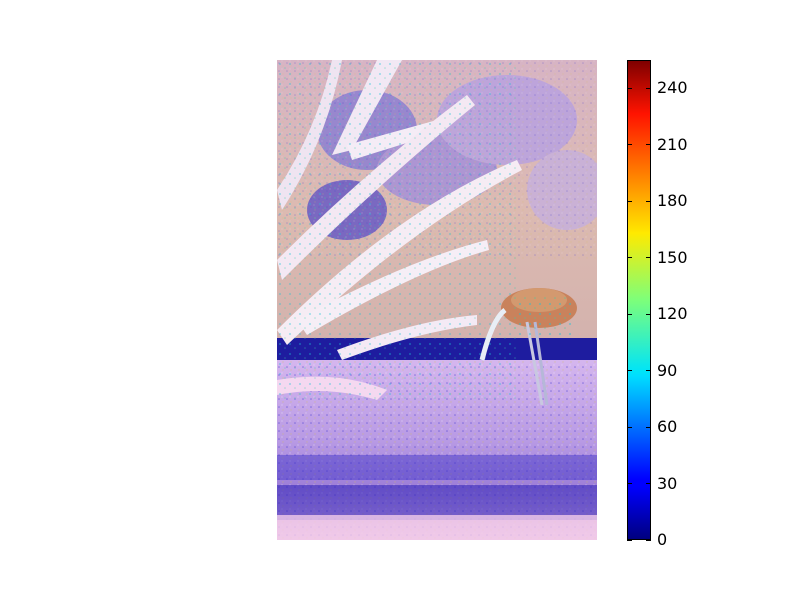  Describe the element at coordinates (672, 201) in the screenshot. I see `colorbar-tick-label: 180` at that location.